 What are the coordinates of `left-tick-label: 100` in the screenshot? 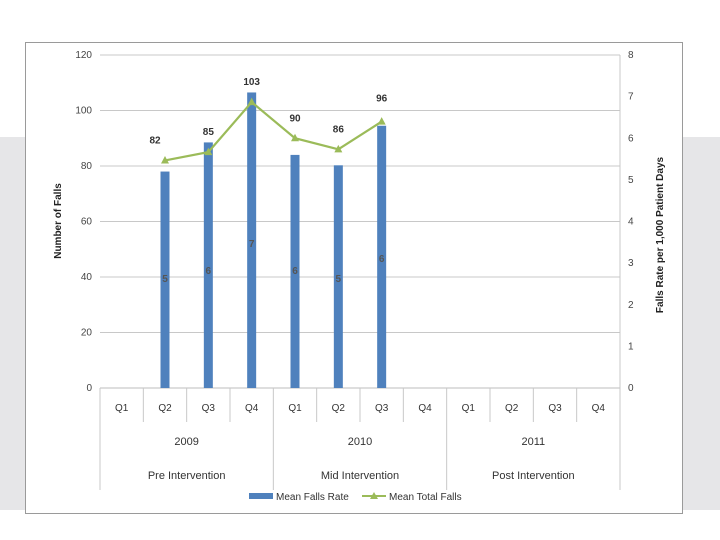 It's located at (83, 111).